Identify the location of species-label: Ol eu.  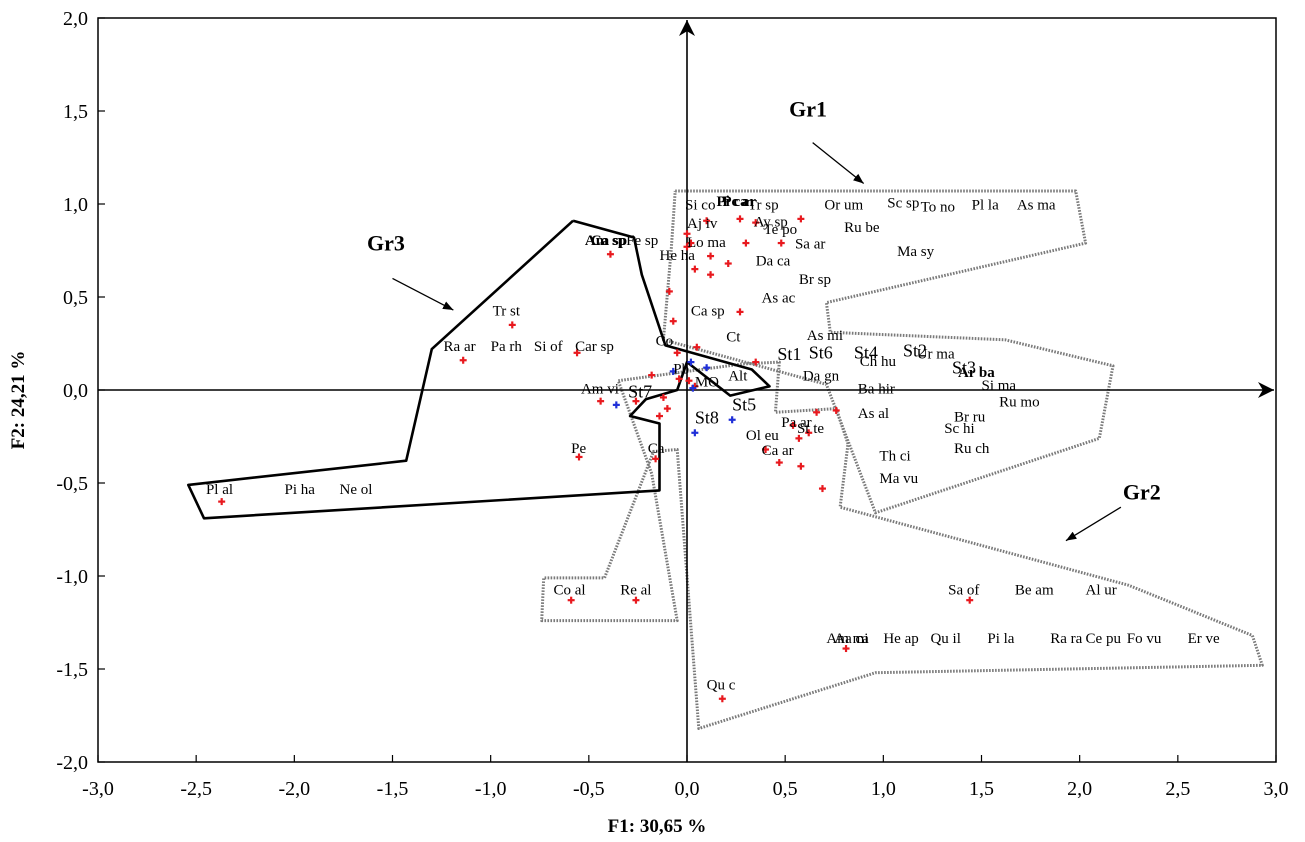
(762, 436).